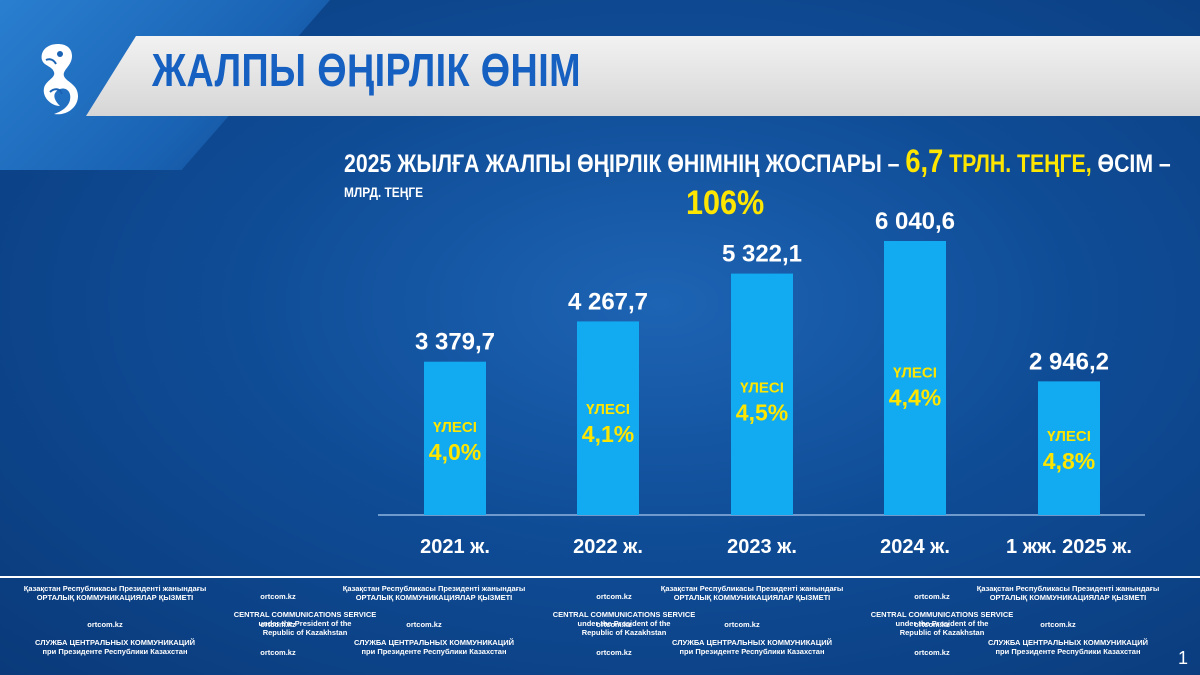 The height and width of the screenshot is (675, 1200). I want to click on page-title: ЖАЛПЫ ӨҢІРЛІК ӨНІМ, so click(366, 70).